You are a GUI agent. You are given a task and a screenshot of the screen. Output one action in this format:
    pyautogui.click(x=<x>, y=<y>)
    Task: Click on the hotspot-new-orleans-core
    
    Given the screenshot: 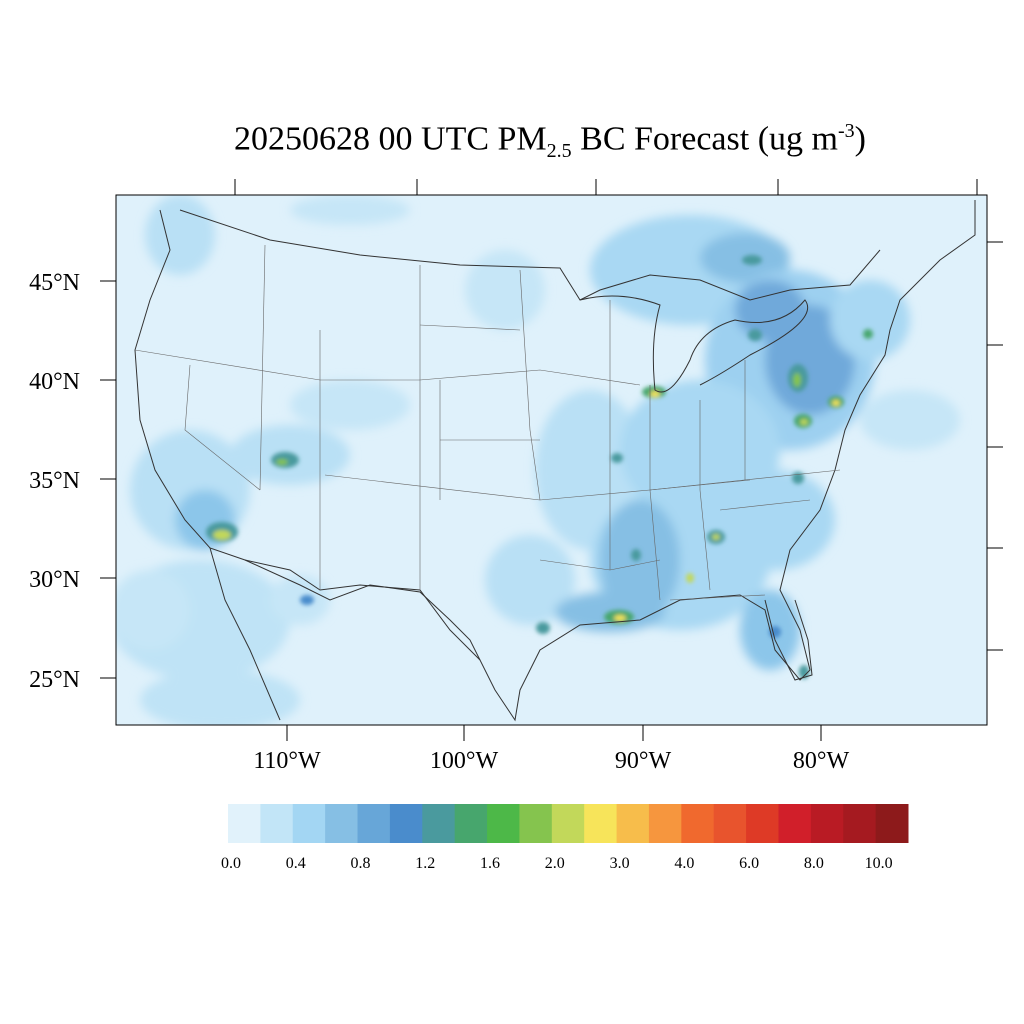 What is the action you would take?
    pyautogui.click(x=620, y=618)
    